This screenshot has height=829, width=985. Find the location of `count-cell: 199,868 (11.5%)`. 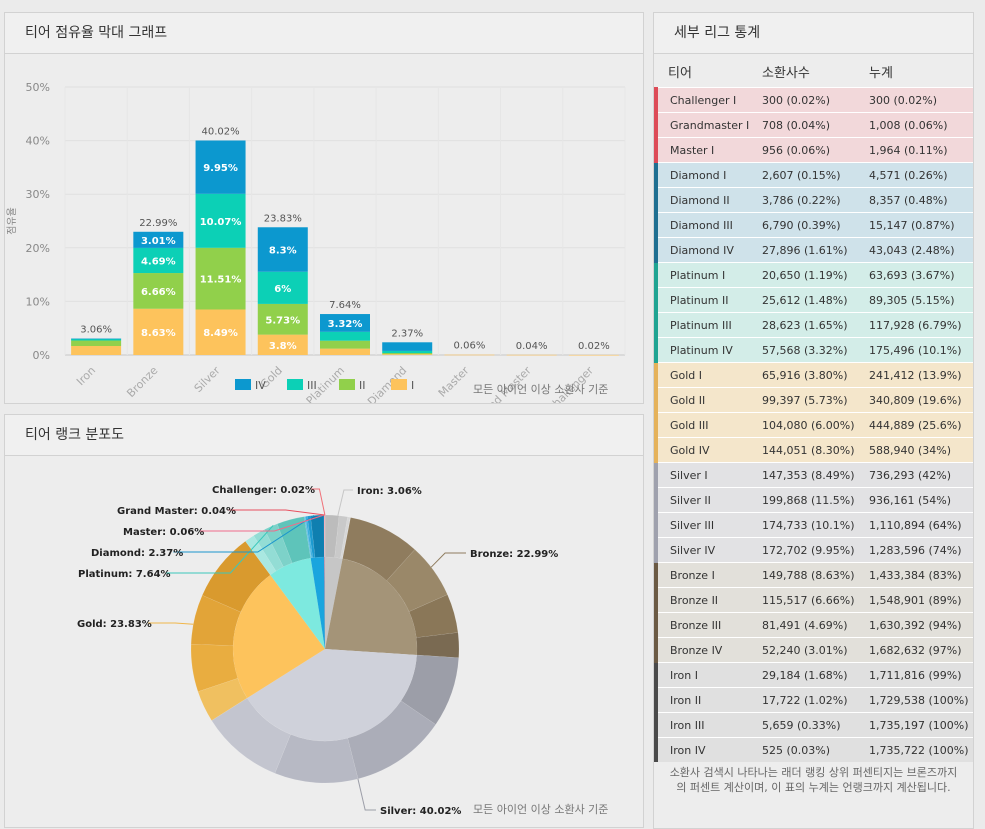

count-cell: 199,868 (11.5%) is located at coordinates (815, 500).